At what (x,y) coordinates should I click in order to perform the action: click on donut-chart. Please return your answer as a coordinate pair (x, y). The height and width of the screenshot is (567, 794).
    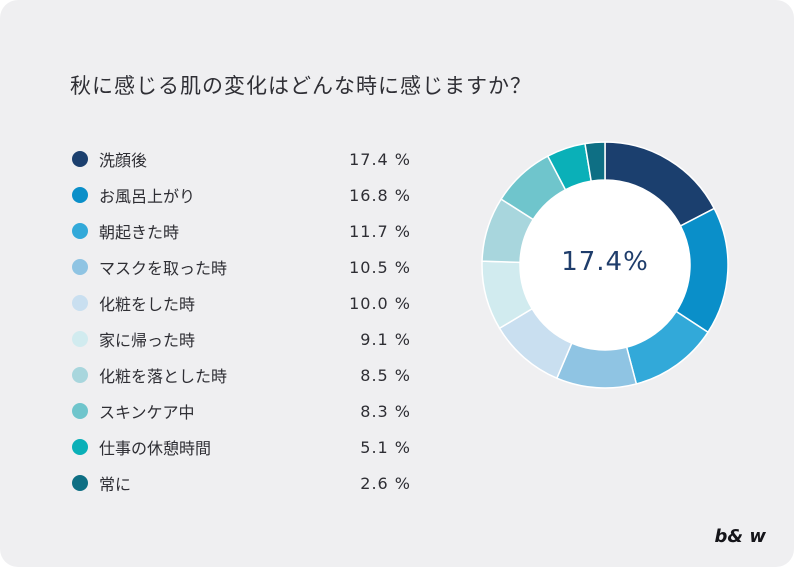
    Looking at the image, I should click on (605, 265).